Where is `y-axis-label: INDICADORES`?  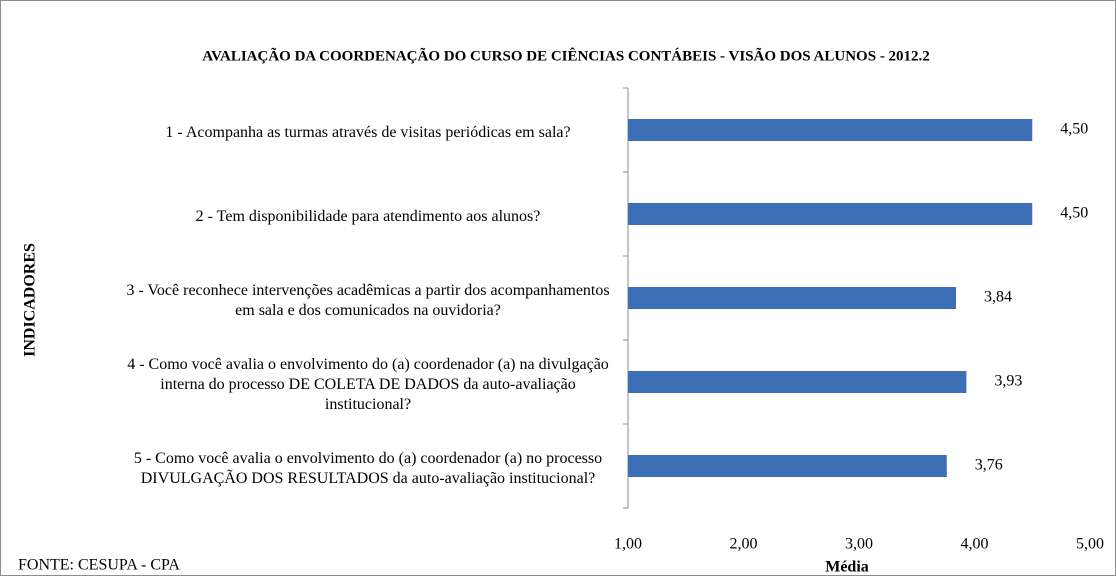
y-axis-label: INDICADORES is located at coordinates (30, 300).